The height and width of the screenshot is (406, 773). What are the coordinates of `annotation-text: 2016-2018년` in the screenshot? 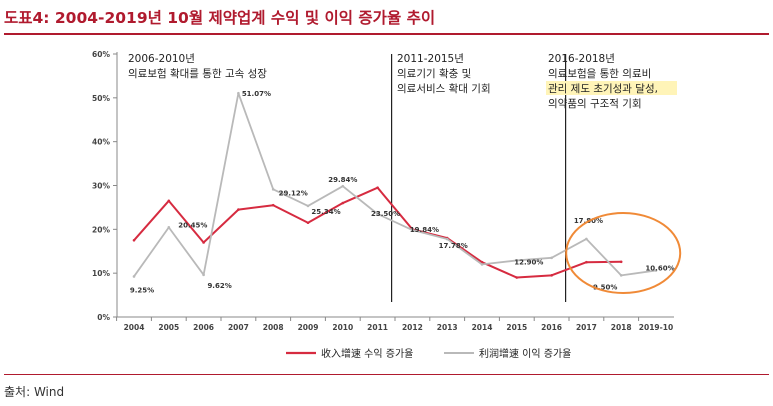 It's located at (581, 59).